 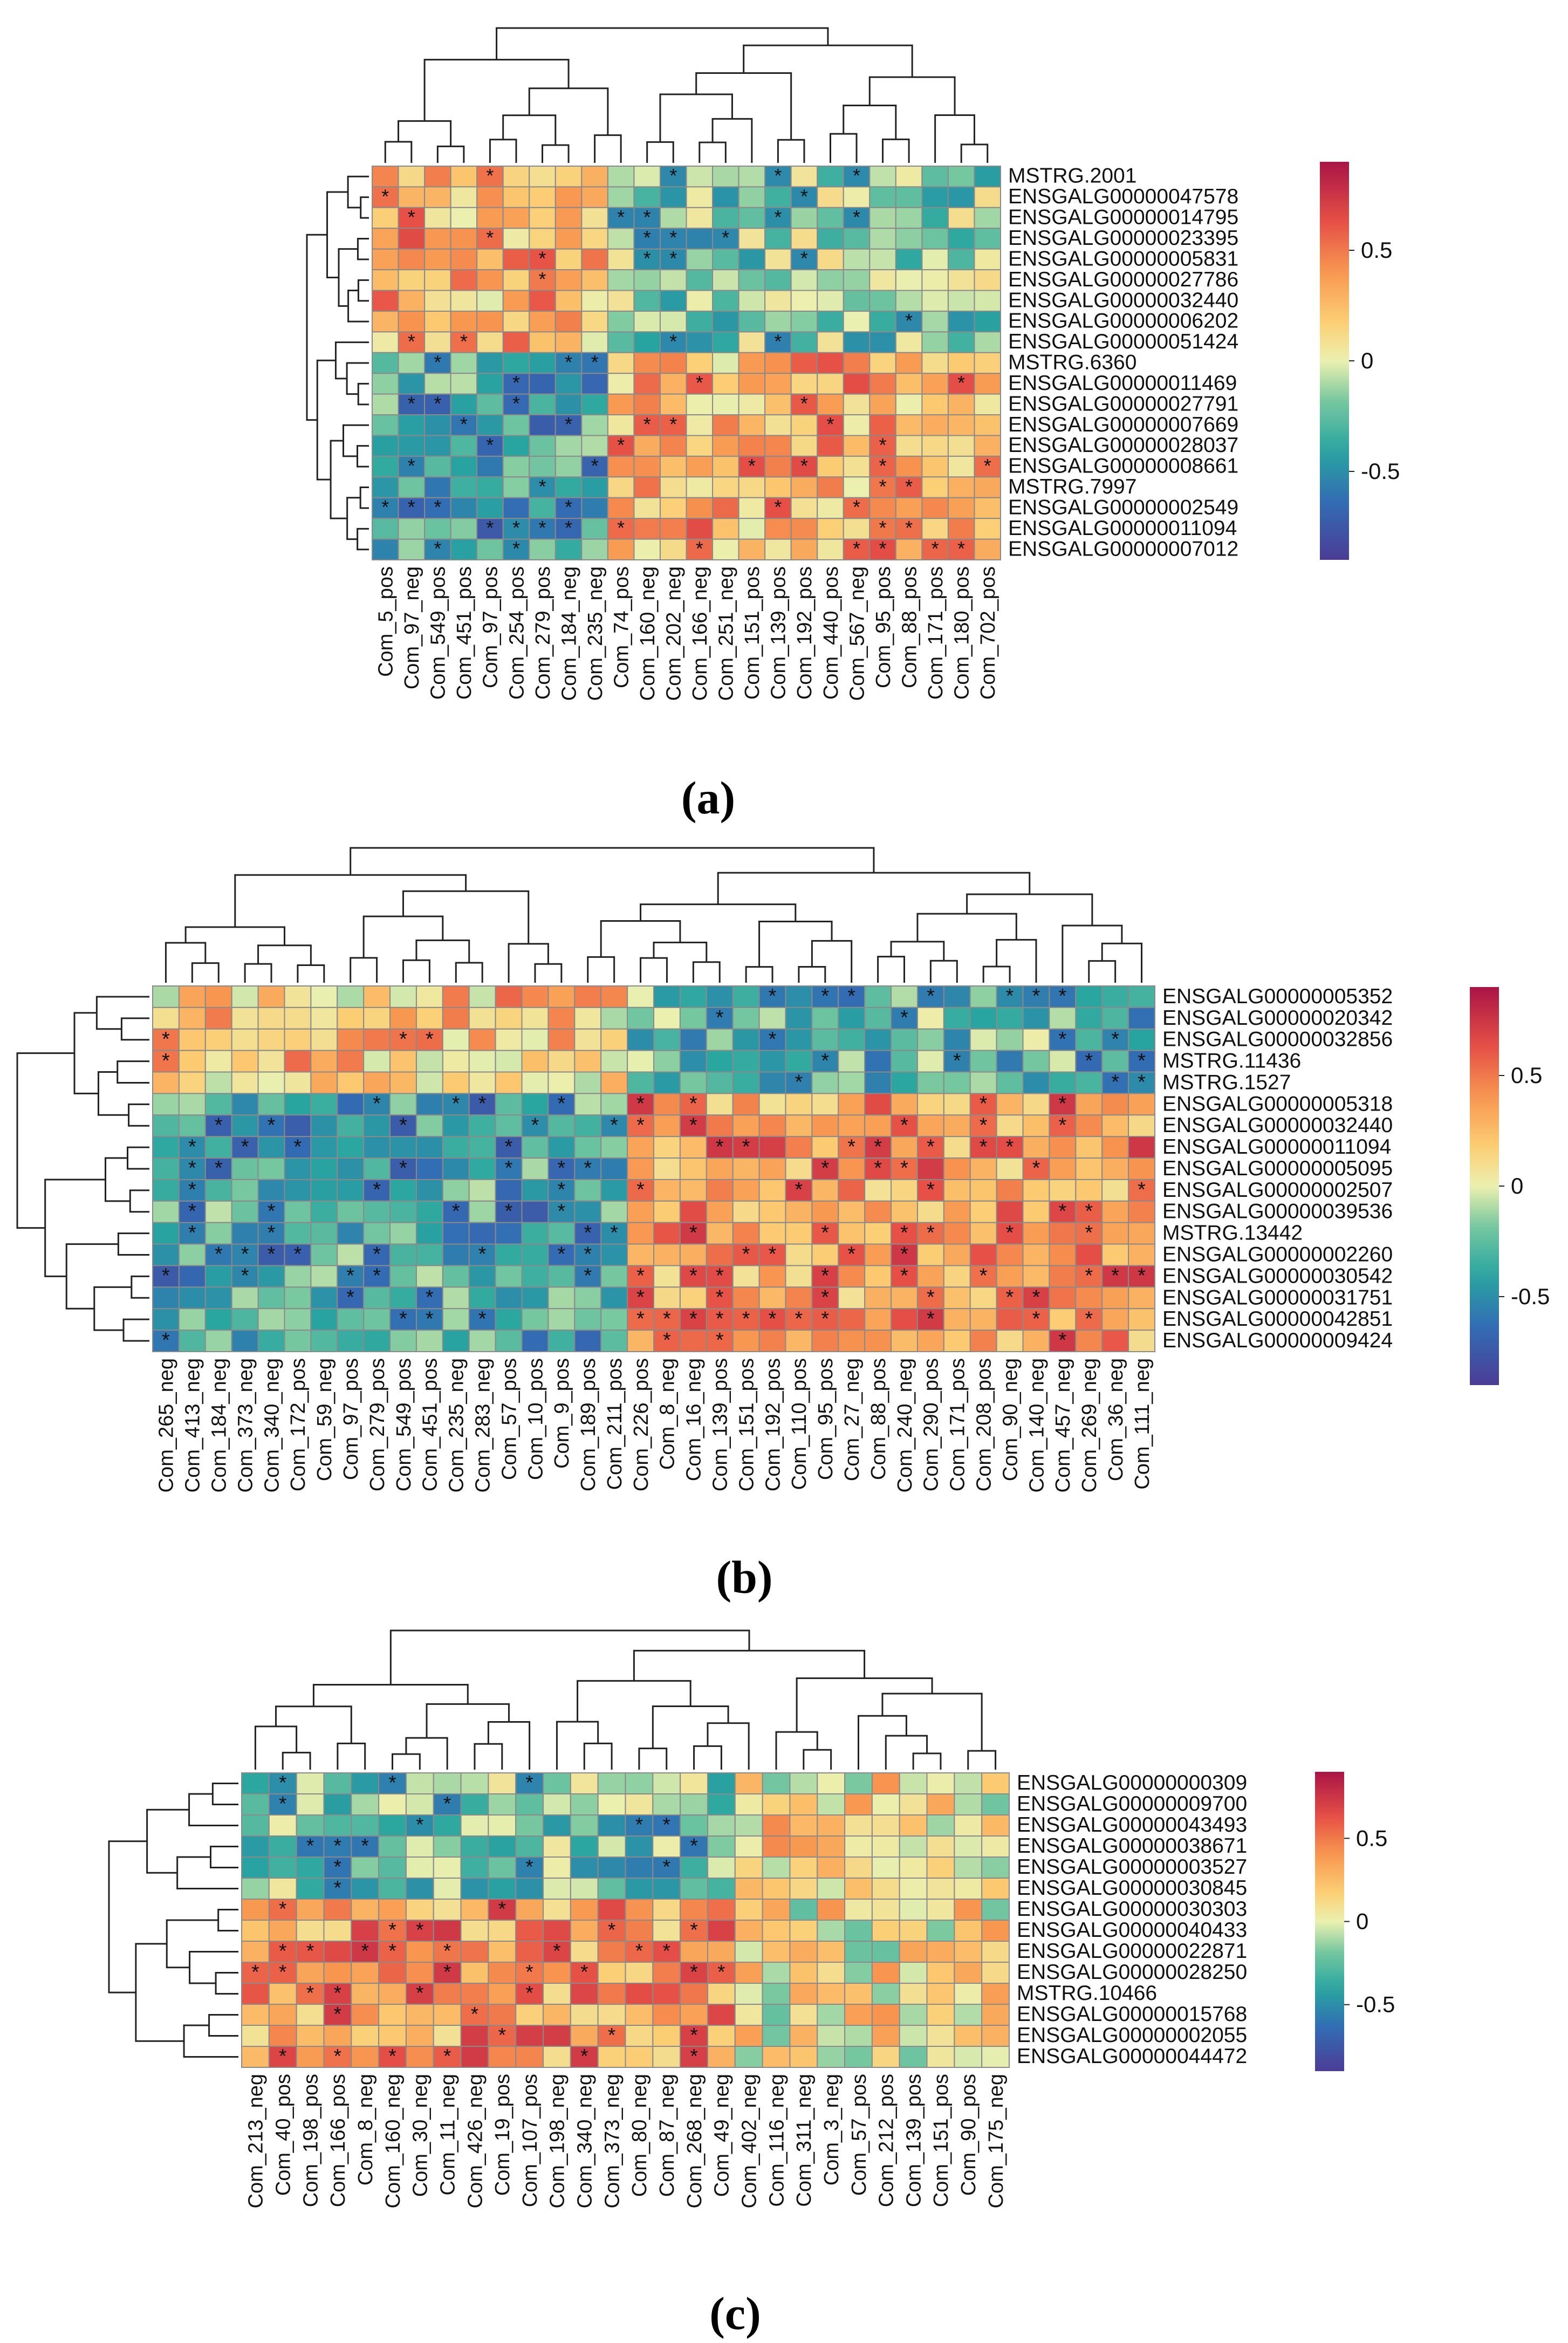 I want to click on column-label: Com_9_pos, so click(x=562, y=1413).